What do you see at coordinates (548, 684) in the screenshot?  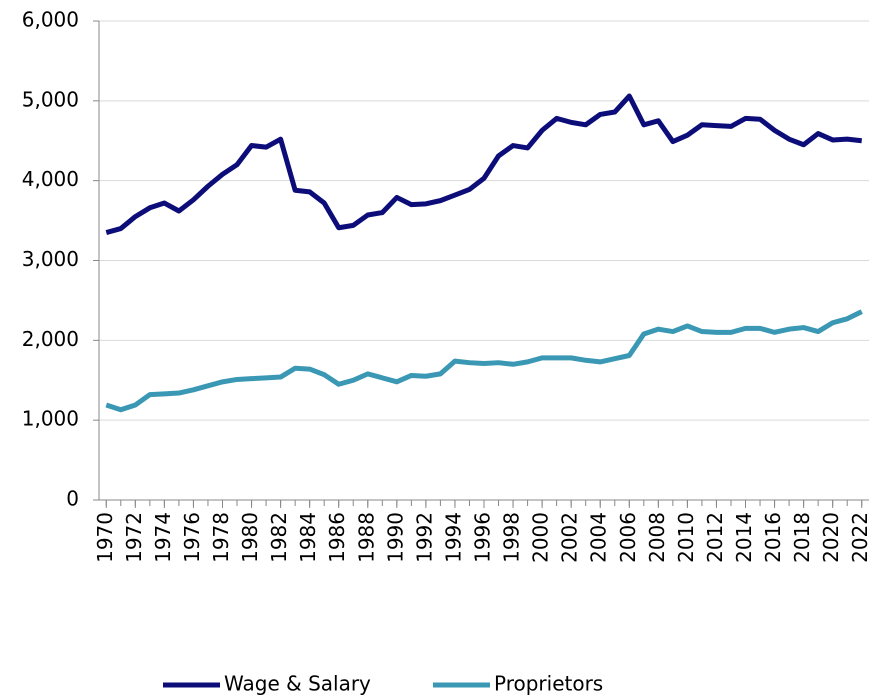 I see `legend-label: Proprietors` at bounding box center [548, 684].